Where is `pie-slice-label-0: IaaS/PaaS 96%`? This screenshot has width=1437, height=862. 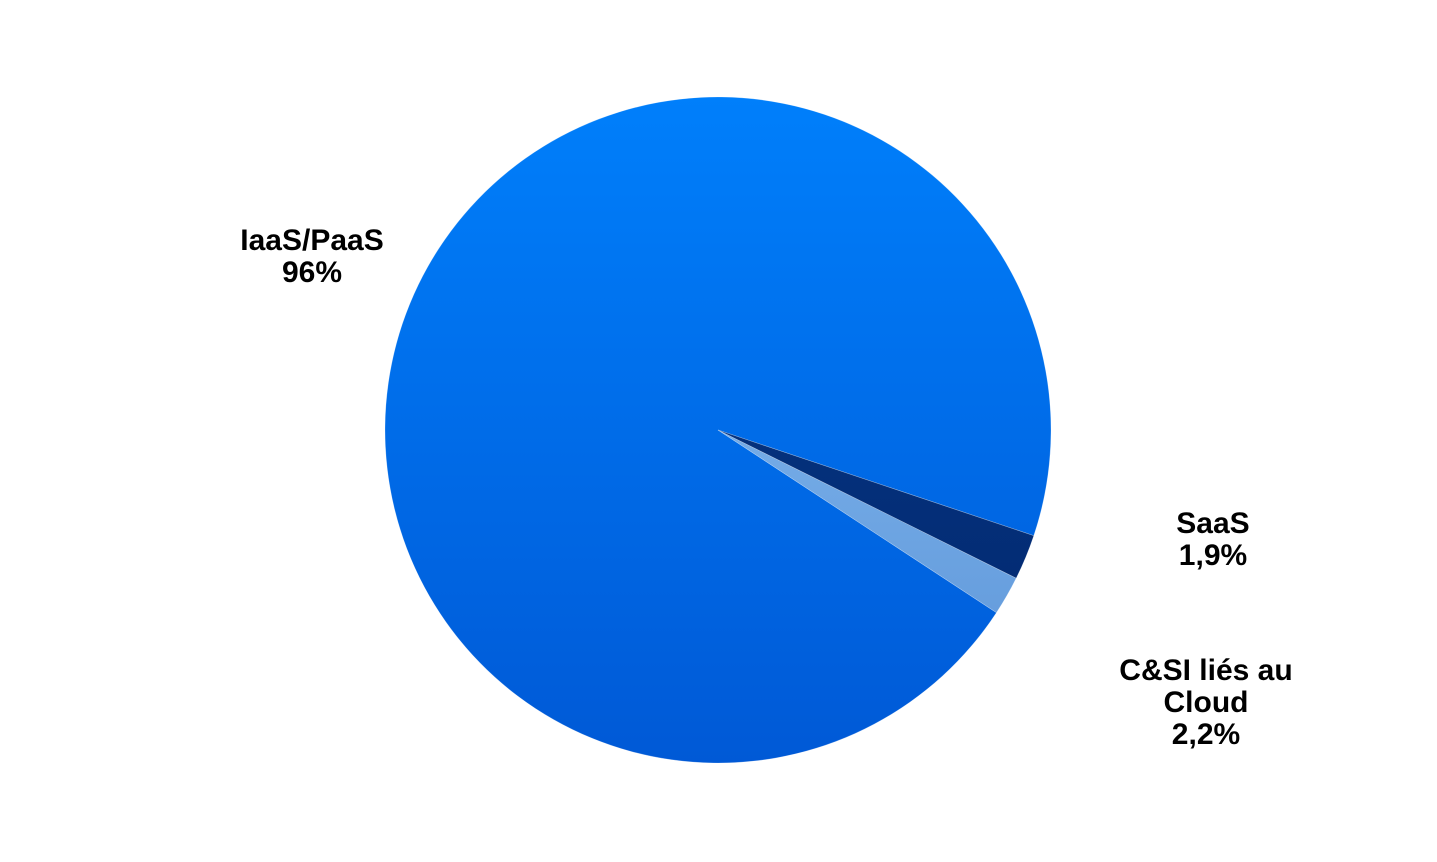 pie-slice-label-0: IaaS/PaaS 96% is located at coordinates (311, 256).